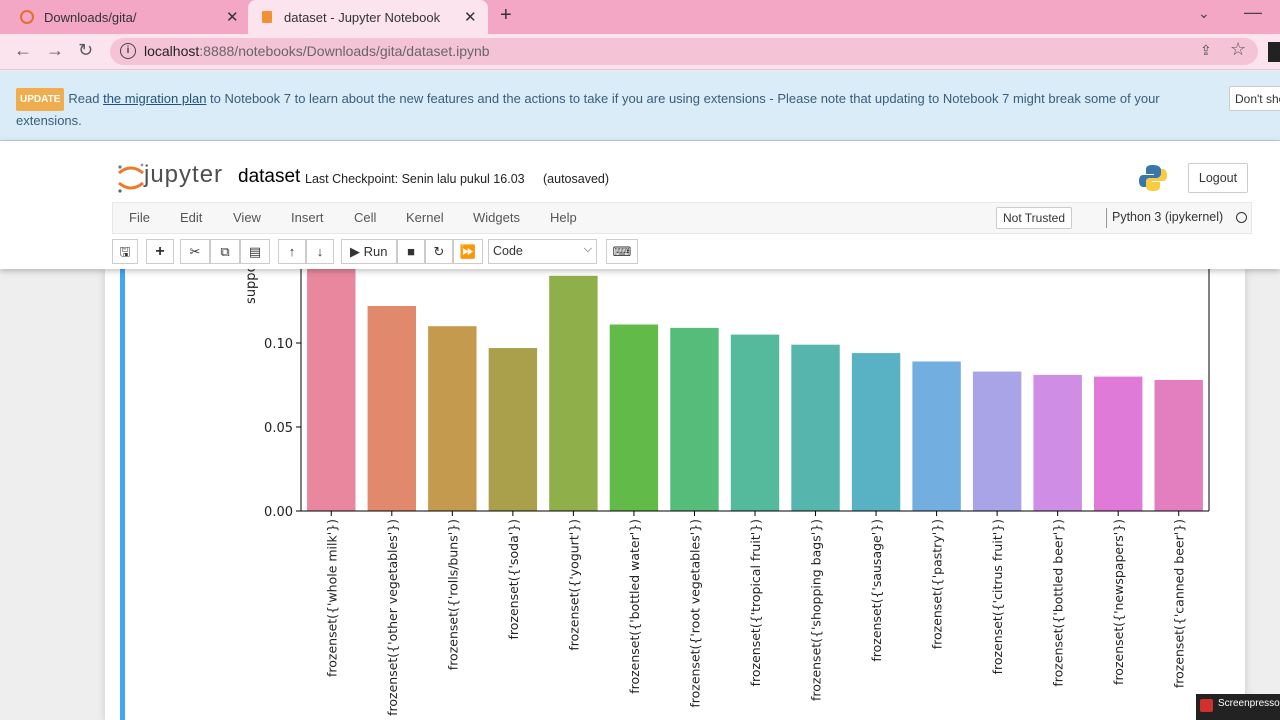 This screenshot has width=1280, height=720. What do you see at coordinates (269, 176) in the screenshot?
I see `notebook-name: dataset` at bounding box center [269, 176].